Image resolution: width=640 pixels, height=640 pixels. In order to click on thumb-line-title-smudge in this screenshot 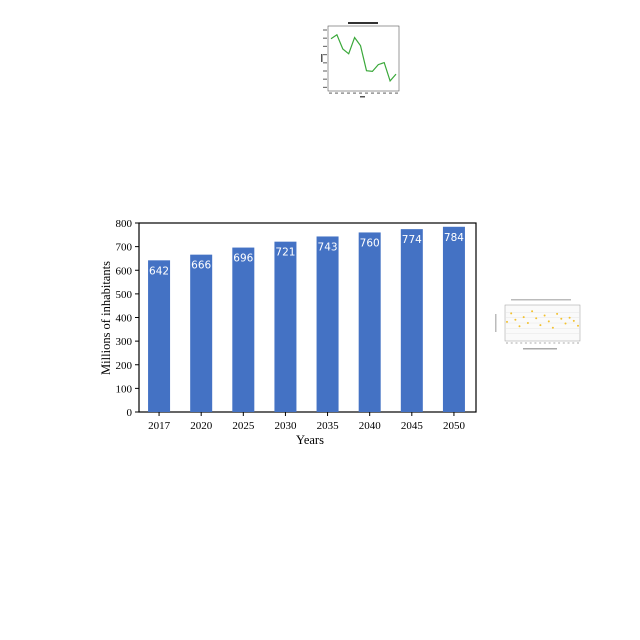, I will do `click(363, 23)`.